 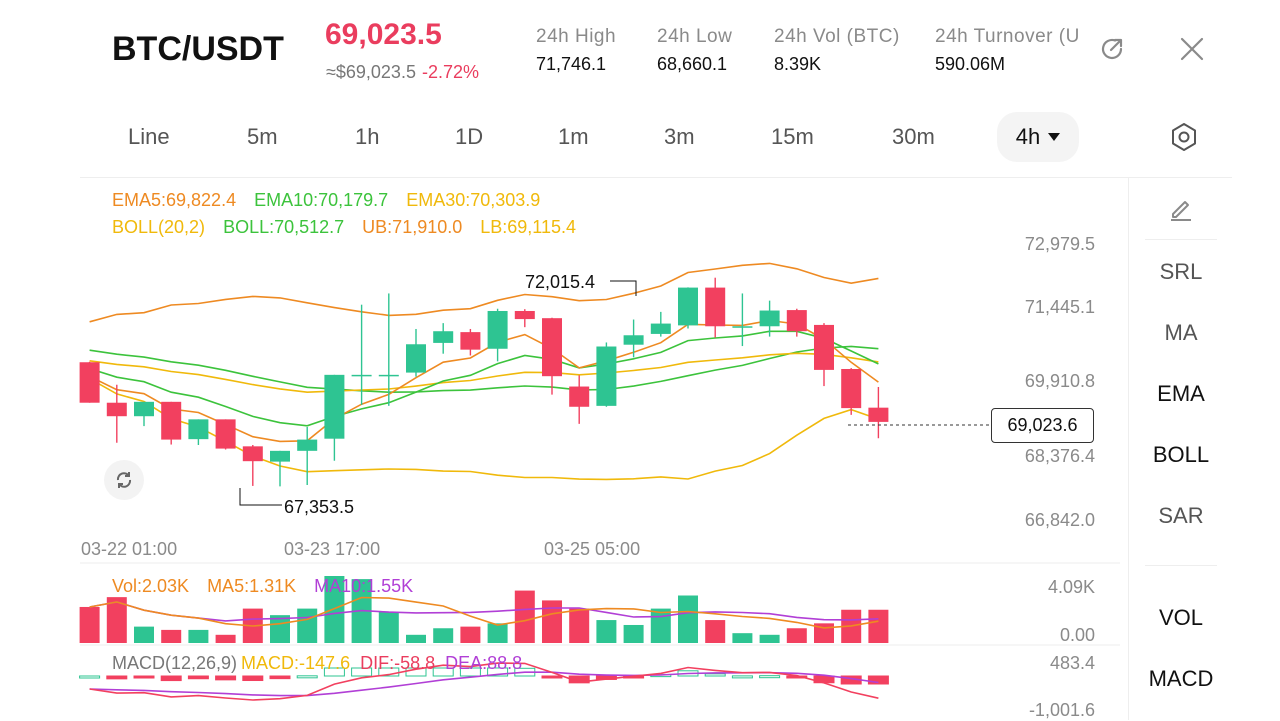 What do you see at coordinates (149, 136) in the screenshot?
I see `tab-line: Line` at bounding box center [149, 136].